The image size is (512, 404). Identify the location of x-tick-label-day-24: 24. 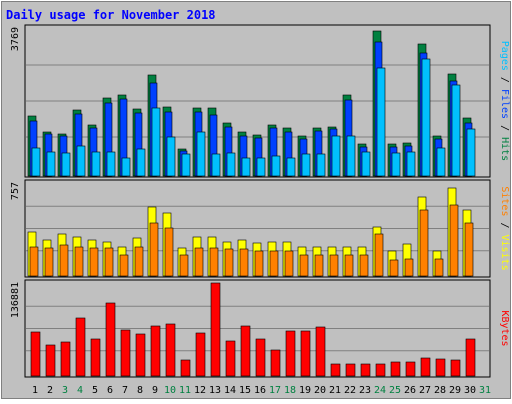
(380, 390).